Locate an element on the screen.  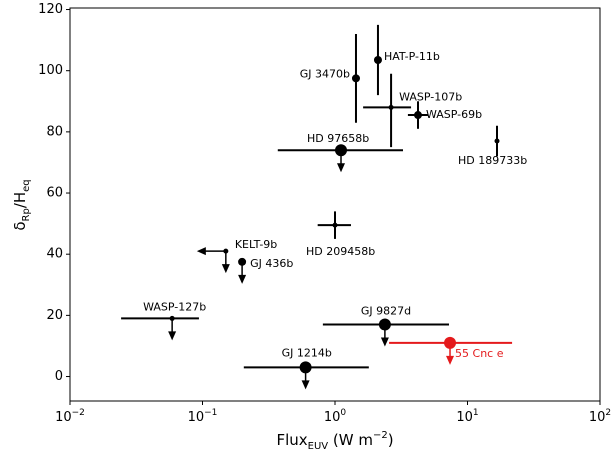
y-tick-label: 60 is located at coordinates (54, 193).